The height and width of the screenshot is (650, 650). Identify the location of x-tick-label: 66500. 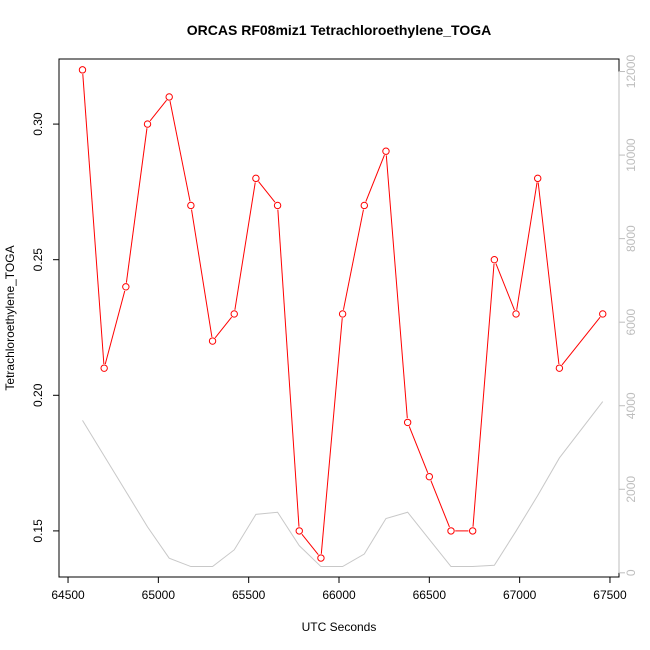
(430, 595).